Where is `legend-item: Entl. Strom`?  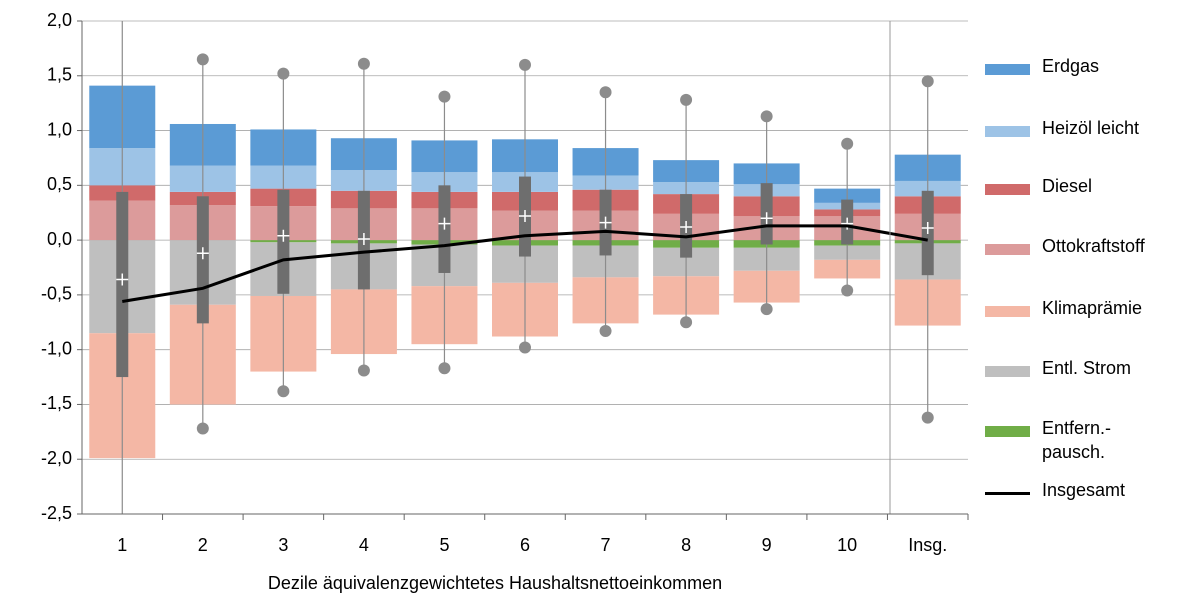
legend-item: Entl. Strom is located at coordinates (1073, 369).